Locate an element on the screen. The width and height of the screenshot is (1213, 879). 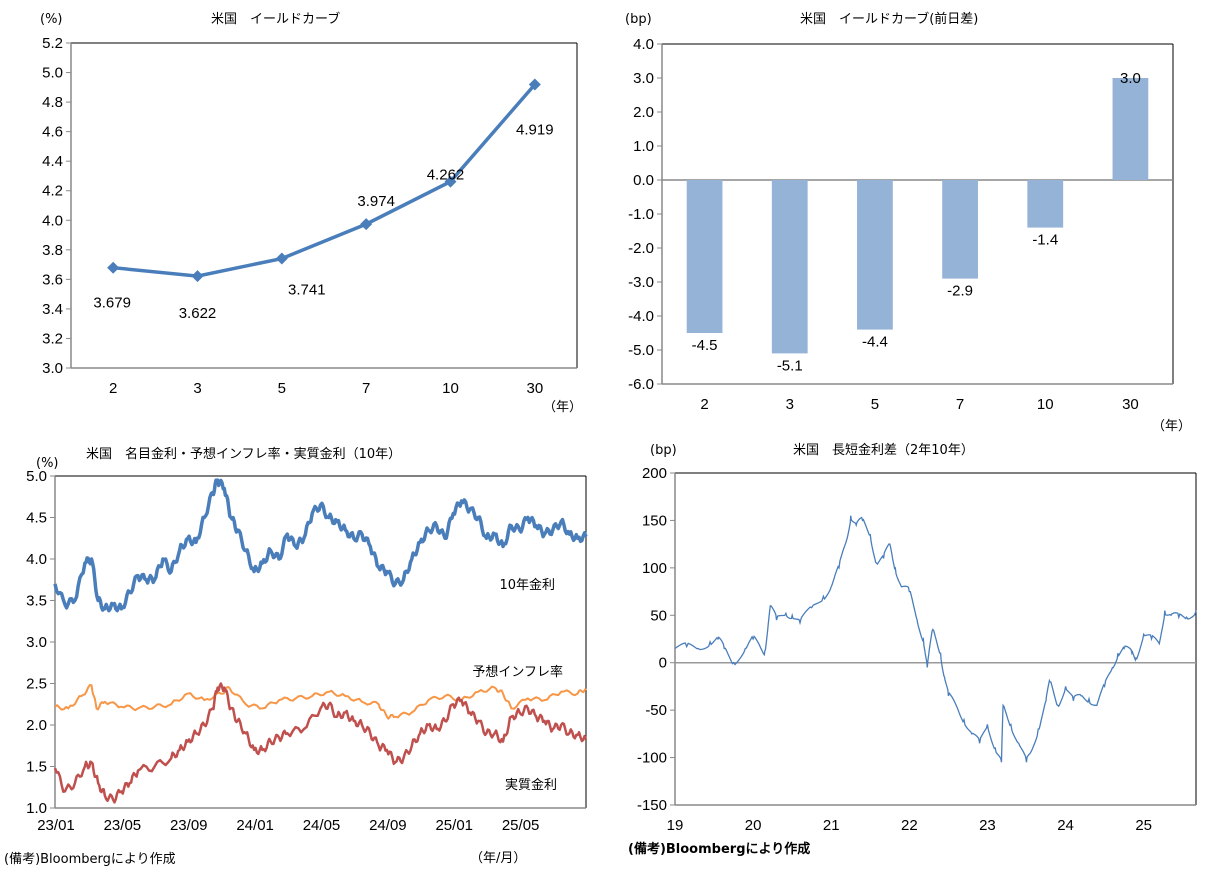
y-tick-label: 3.6 is located at coordinates (52, 279).